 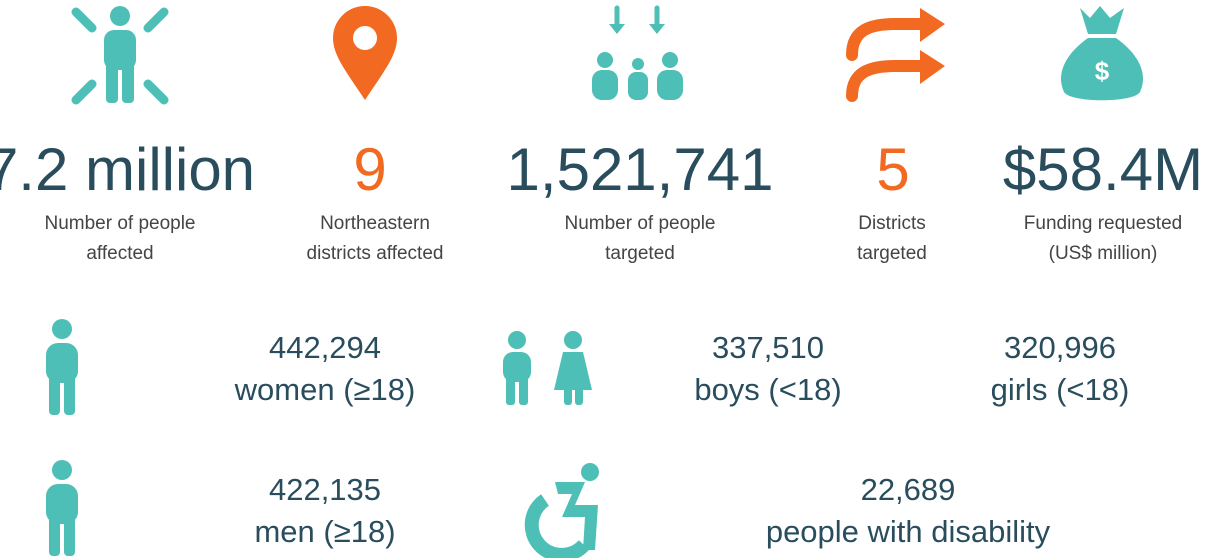 I want to click on breakdown-value: 442,294, so click(x=325, y=347).